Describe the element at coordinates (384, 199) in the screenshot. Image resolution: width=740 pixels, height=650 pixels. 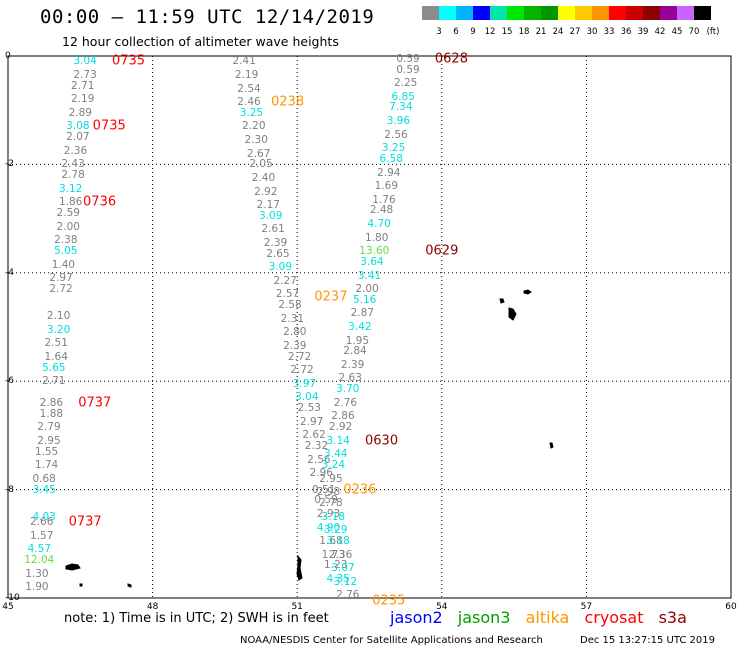
I see `wave-height-value: 1.76` at that location.